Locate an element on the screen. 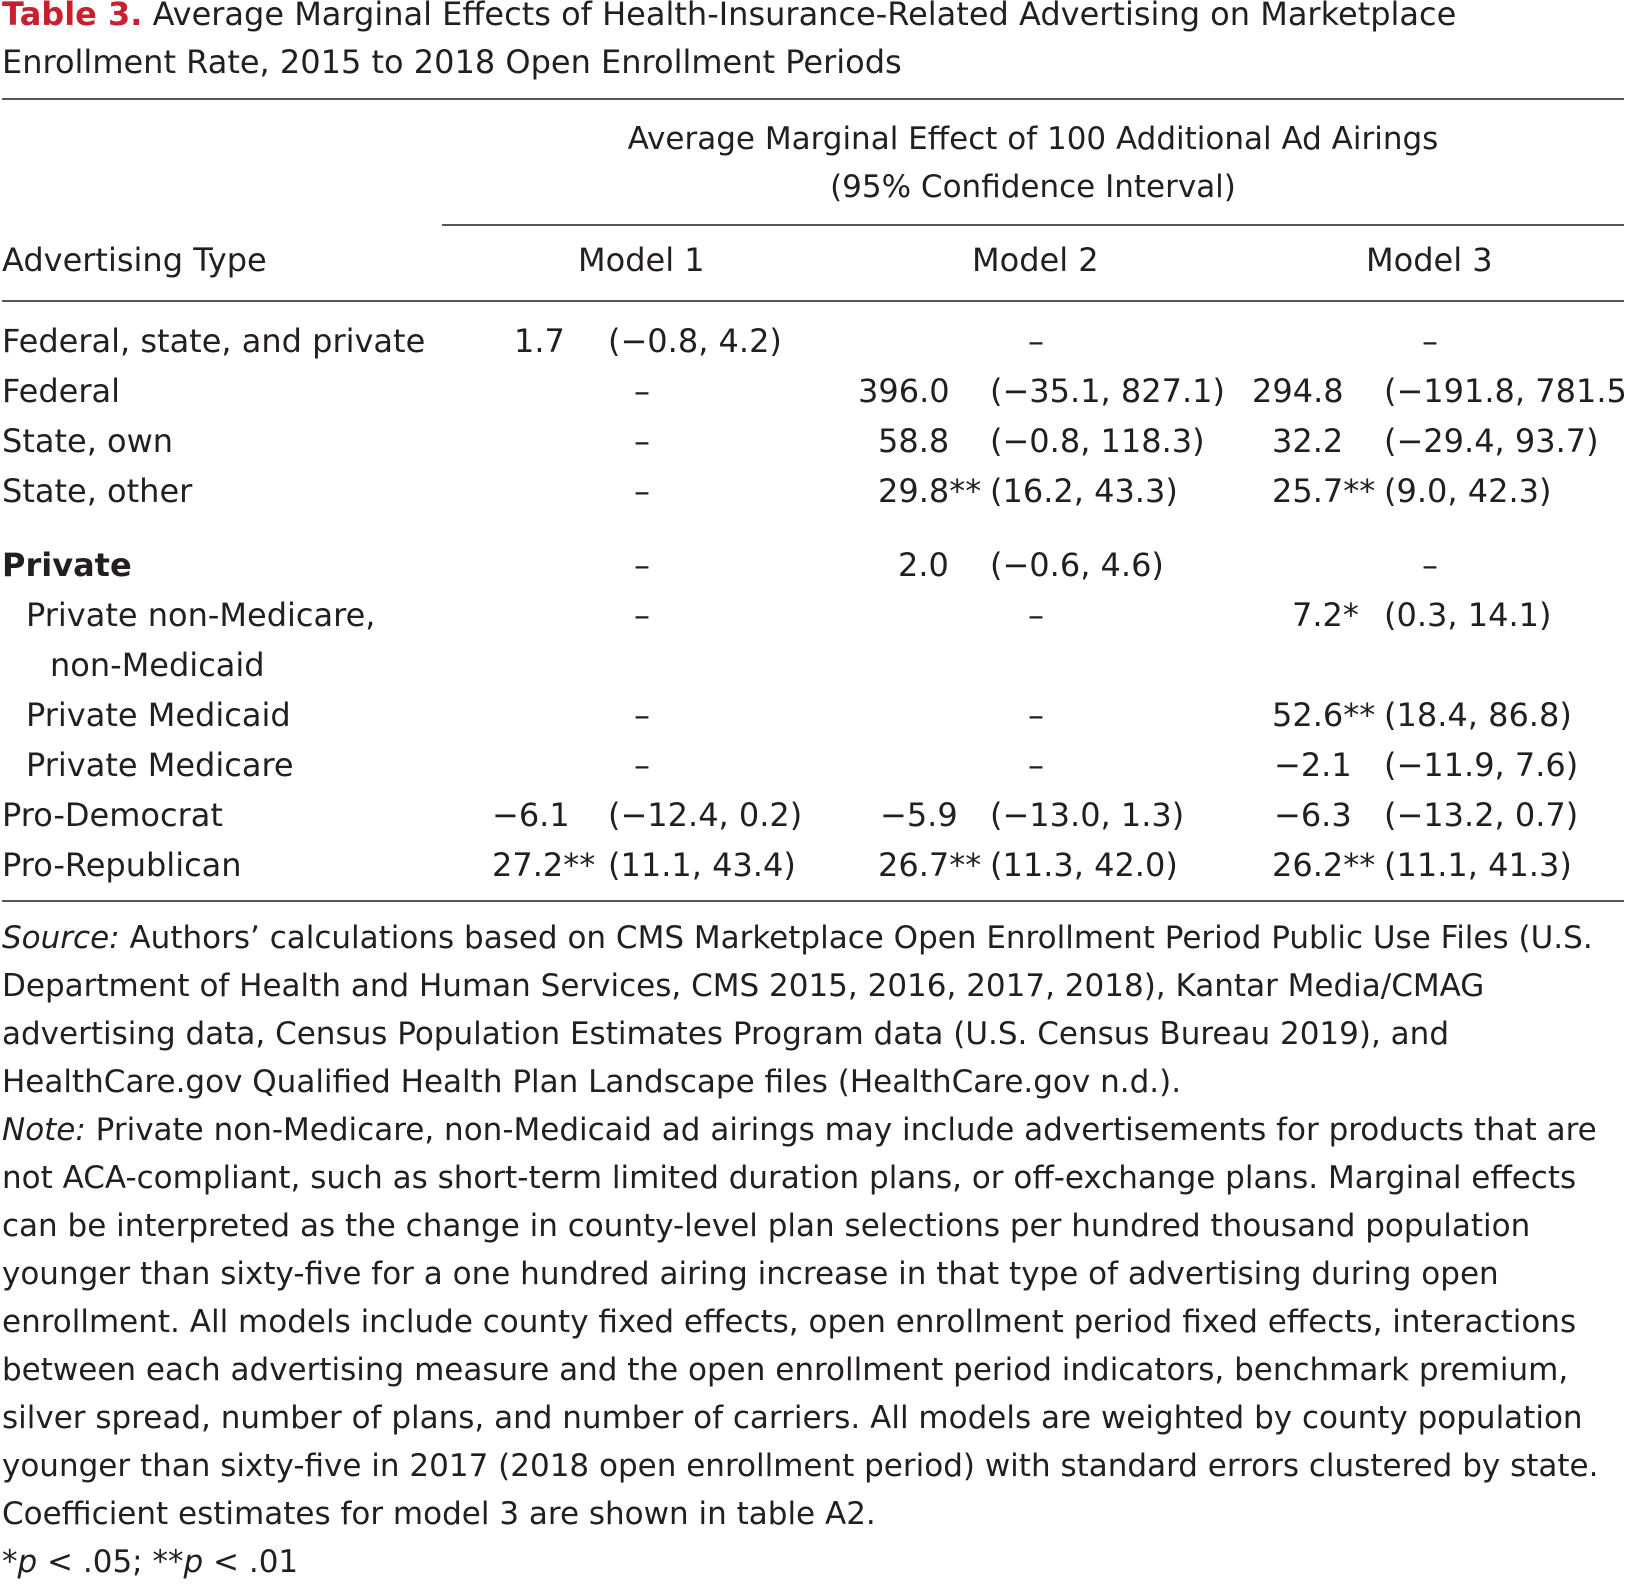 The image size is (1626, 1586). spanner-rule is located at coordinates (1033, 225).